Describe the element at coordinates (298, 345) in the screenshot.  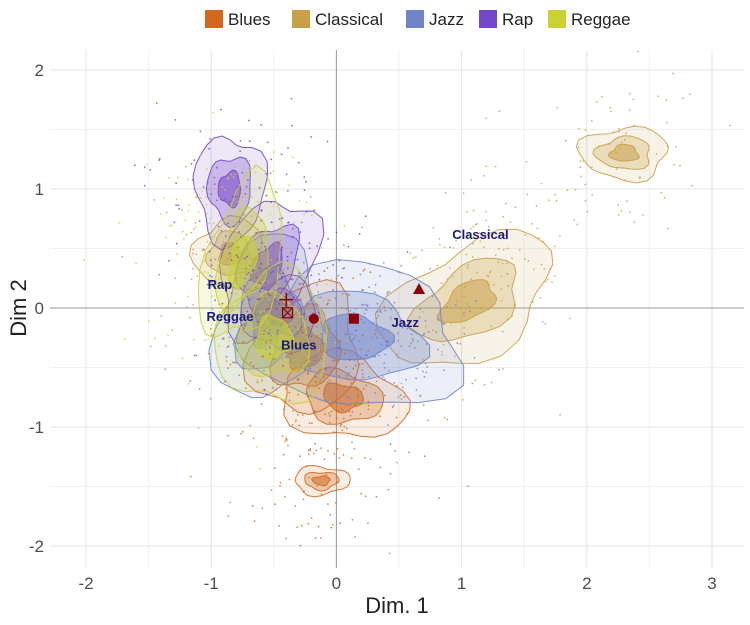
I see `group-label-blues: Blues` at that location.